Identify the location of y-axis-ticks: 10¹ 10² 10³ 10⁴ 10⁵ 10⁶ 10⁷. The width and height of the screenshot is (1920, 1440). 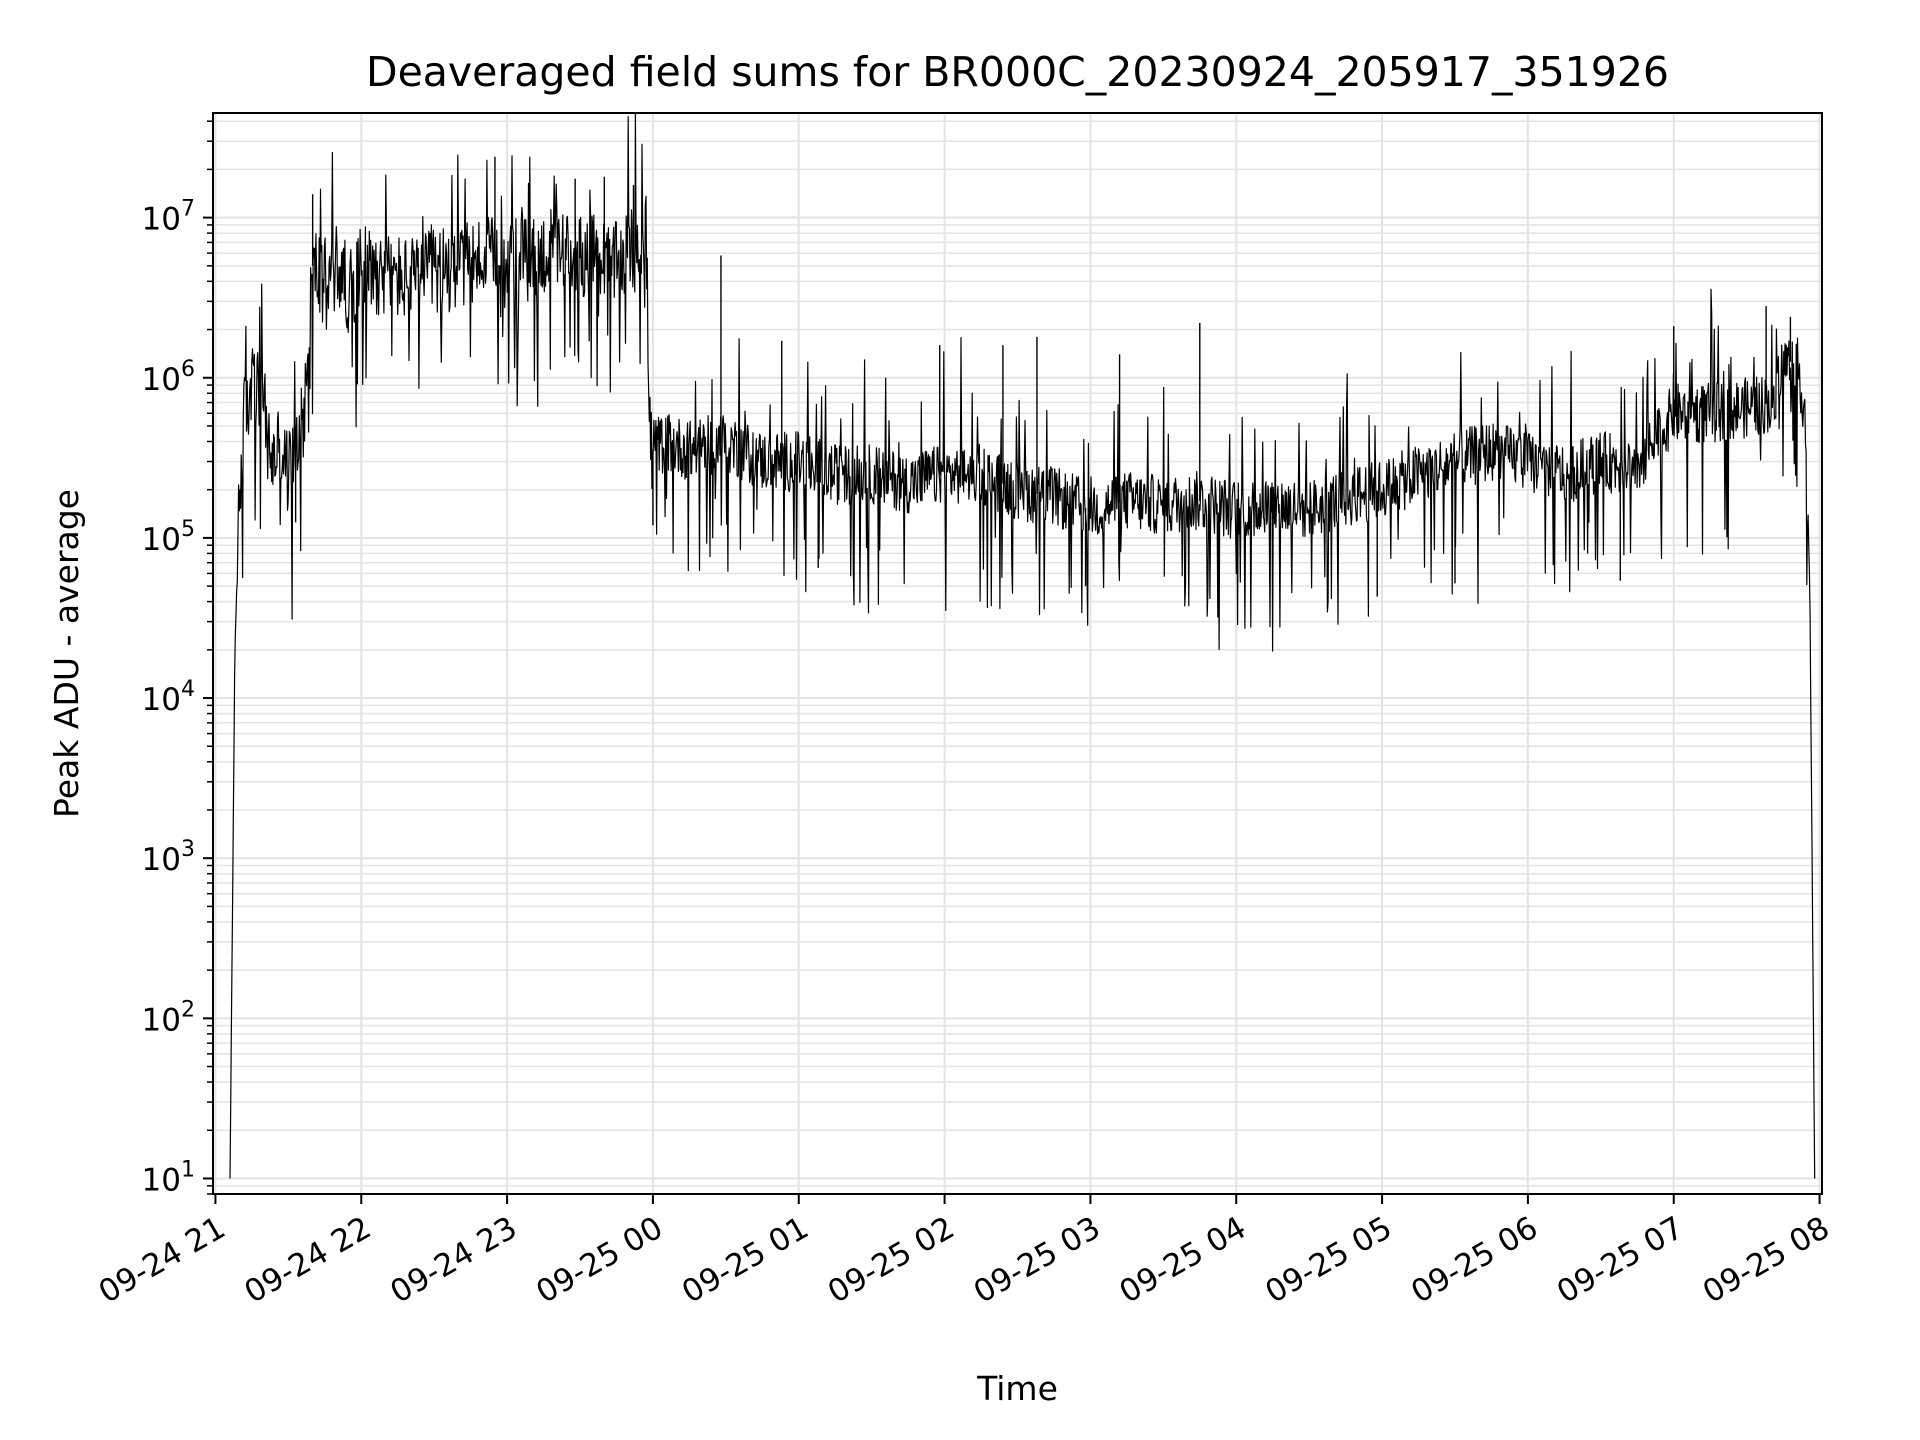
(177, 659).